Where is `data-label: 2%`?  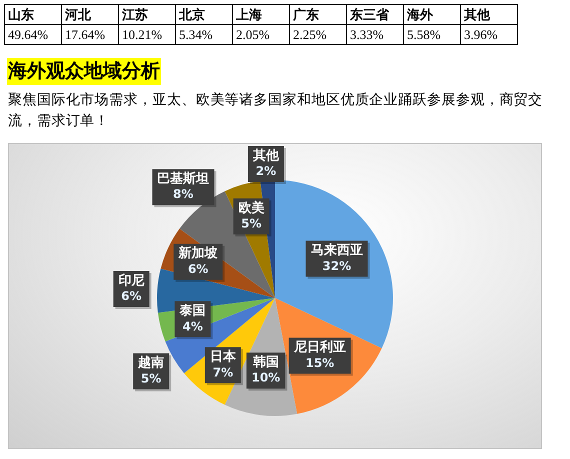
data-label: 2% is located at coordinates (266, 171).